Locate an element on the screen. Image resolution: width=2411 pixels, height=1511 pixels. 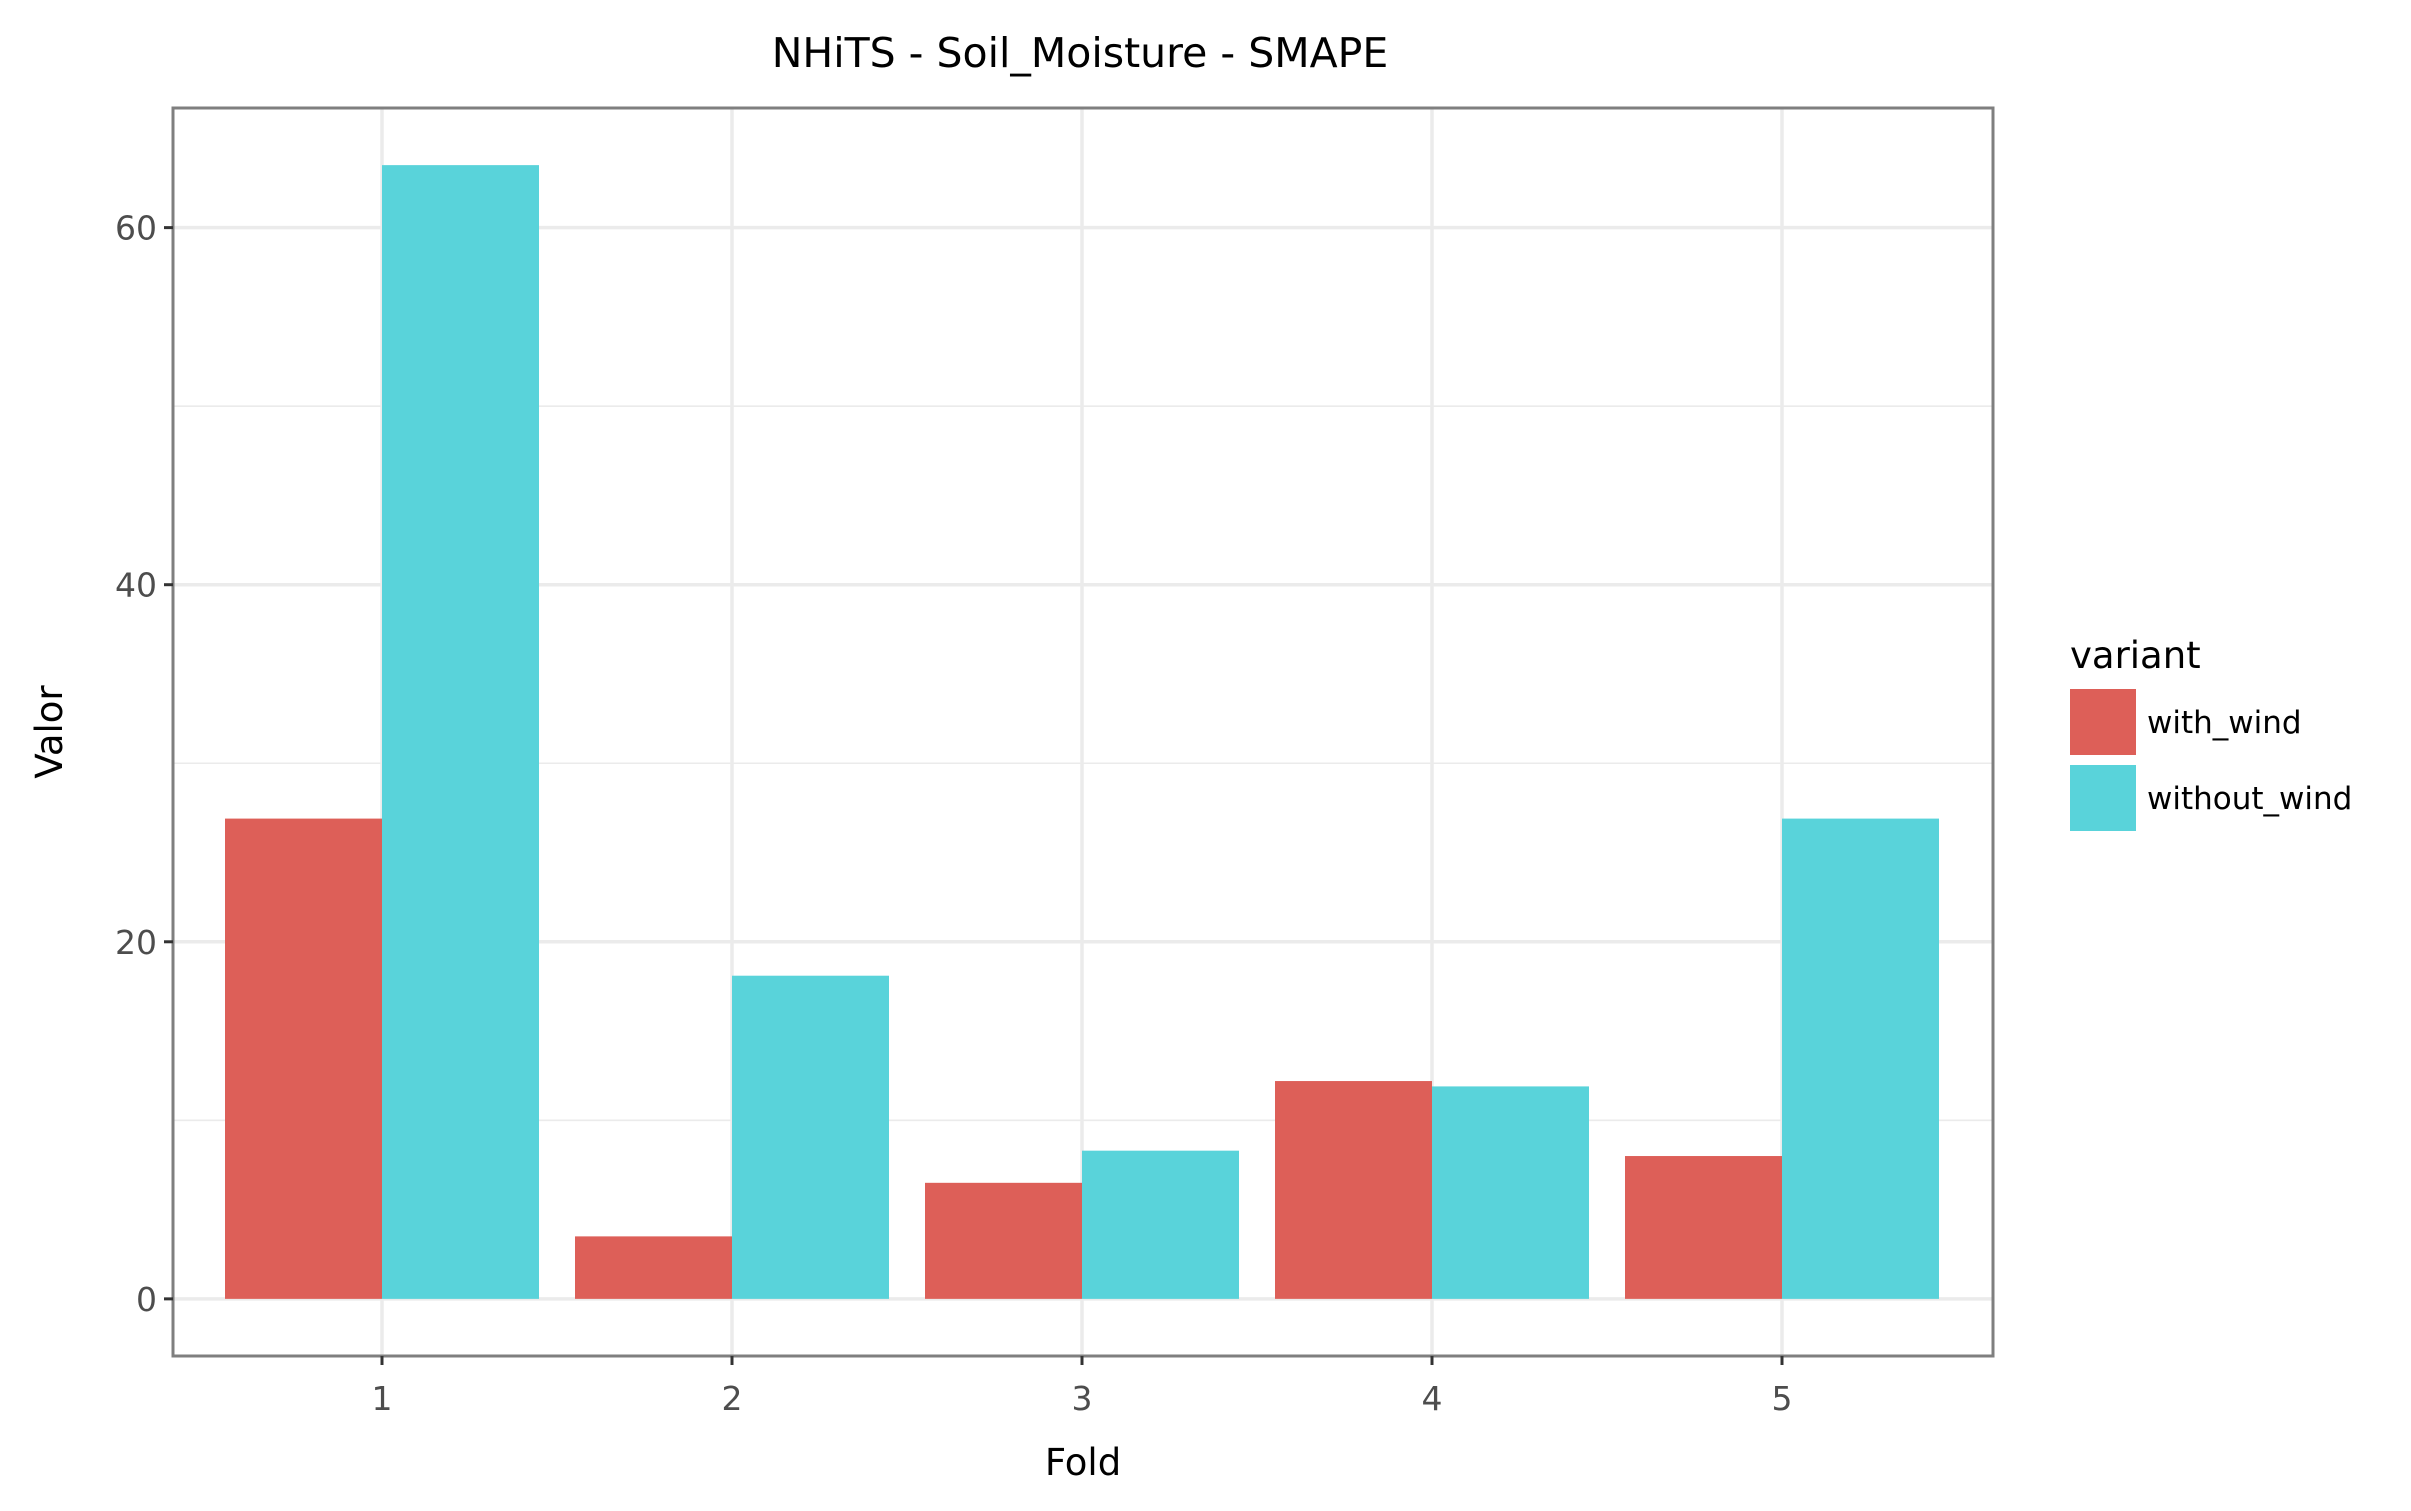
x-axis: 1 2 3 4 5 is located at coordinates (1082, 1387).